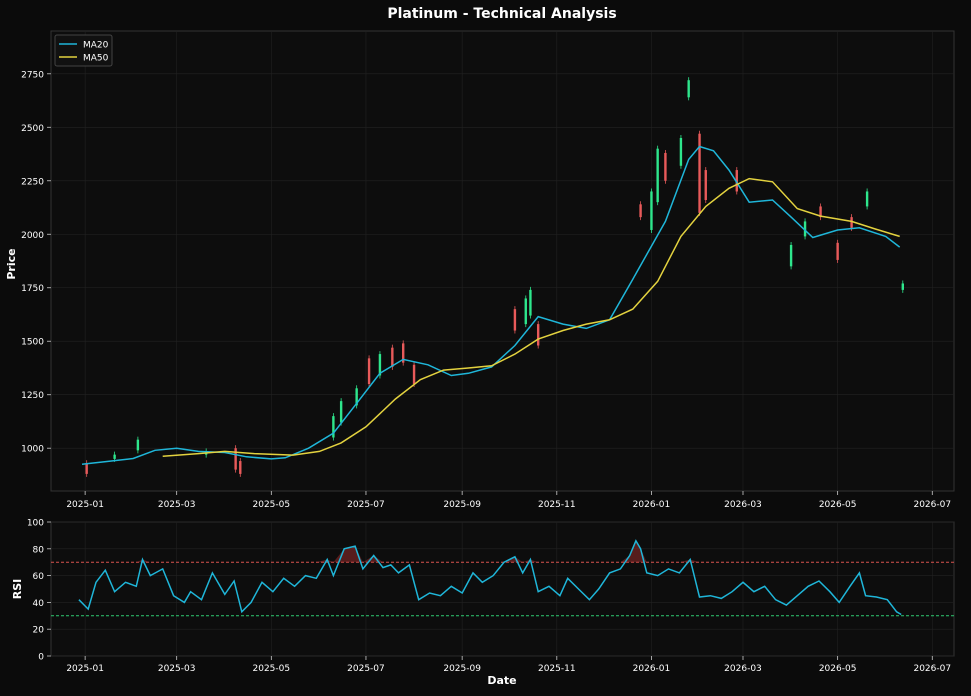  I want to click on rsi-line, so click(490, 577).